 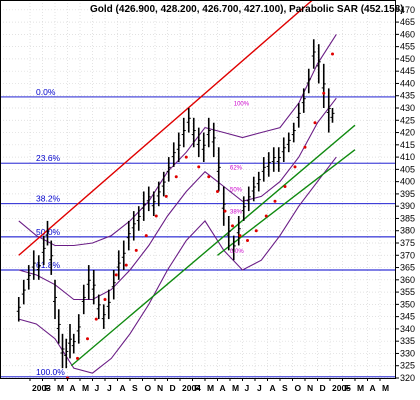 I want to click on y-tick-label: 380, so click(x=407, y=231).